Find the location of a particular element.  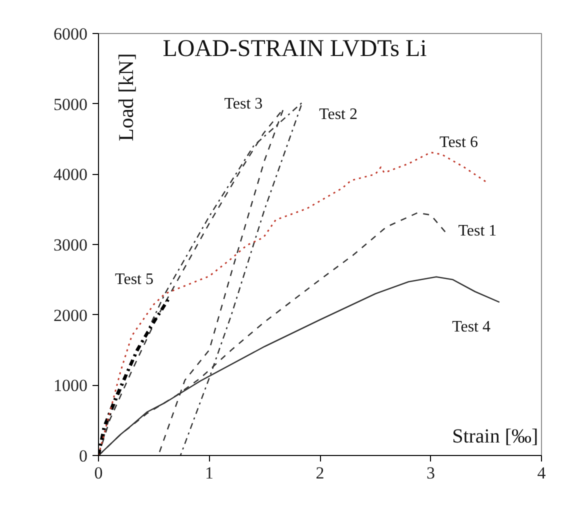

series-label: Test 4 is located at coordinates (471, 327).